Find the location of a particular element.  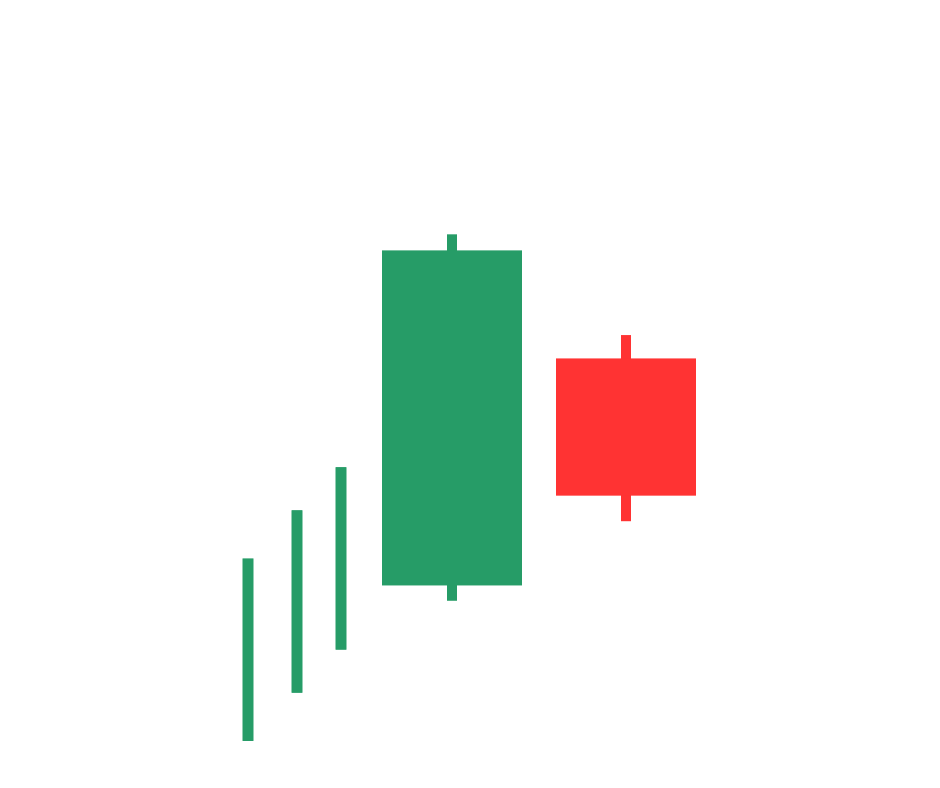

candle-4-body is located at coordinates (452, 418).